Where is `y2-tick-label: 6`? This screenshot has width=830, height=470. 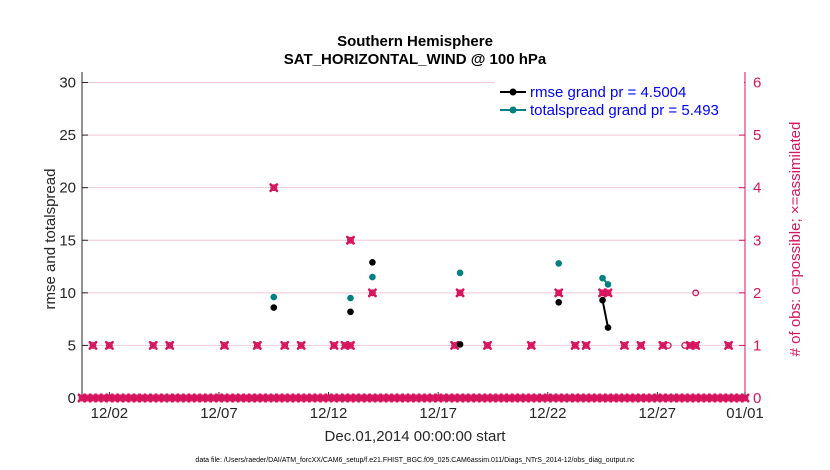 y2-tick-label: 6 is located at coordinates (757, 83).